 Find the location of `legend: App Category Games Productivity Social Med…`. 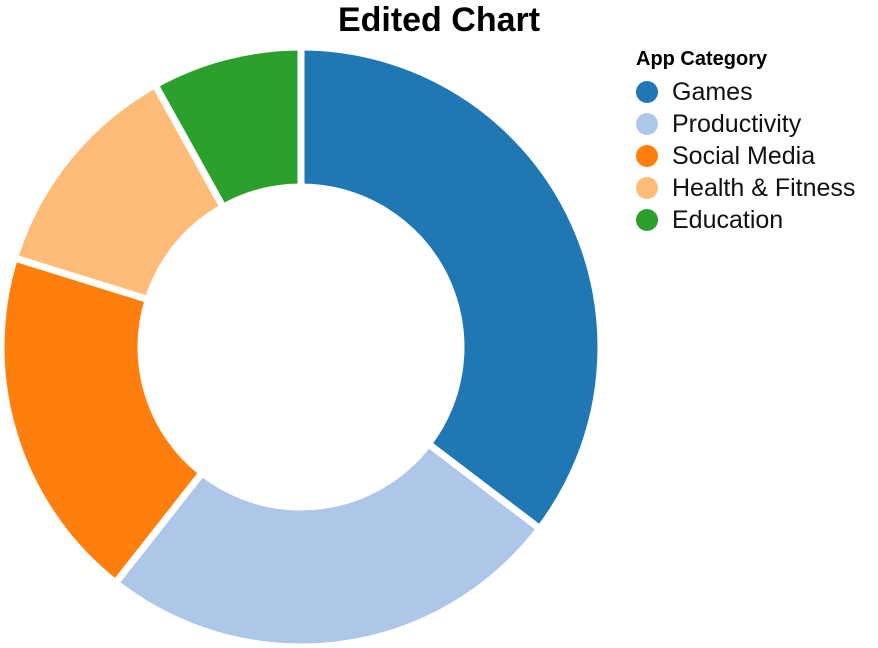

legend: App Category Games Productivity Social Med… is located at coordinates (745, 141).